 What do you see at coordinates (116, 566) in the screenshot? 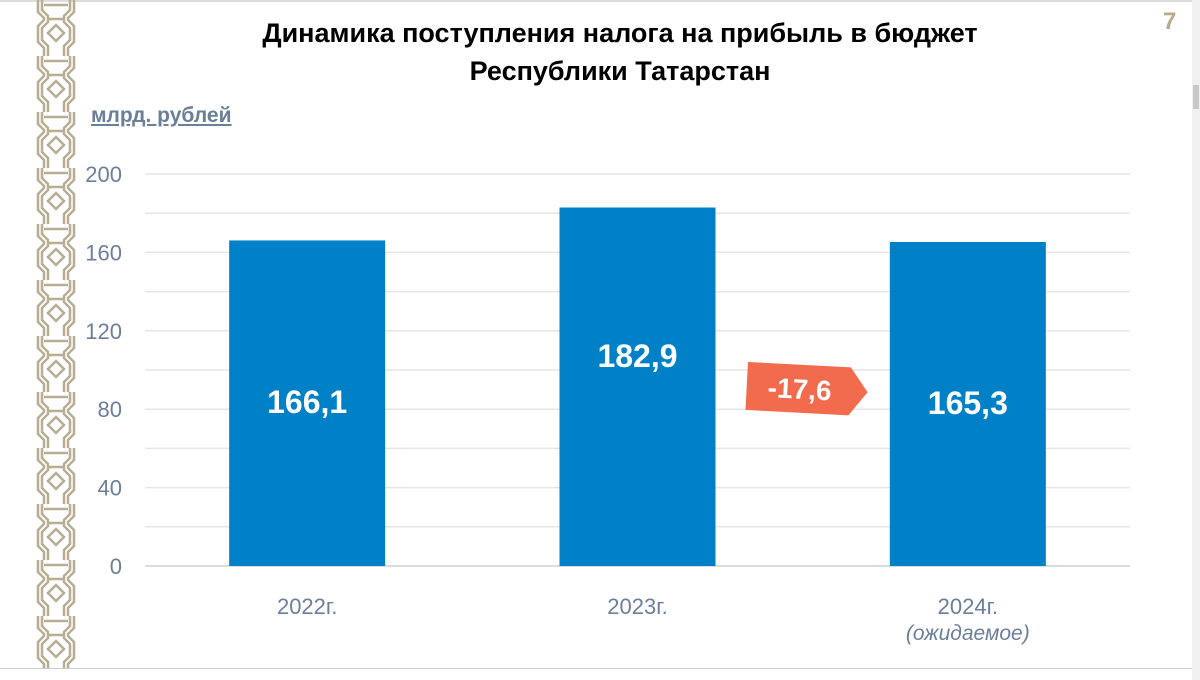
I see `y-tick-label: 0` at bounding box center [116, 566].